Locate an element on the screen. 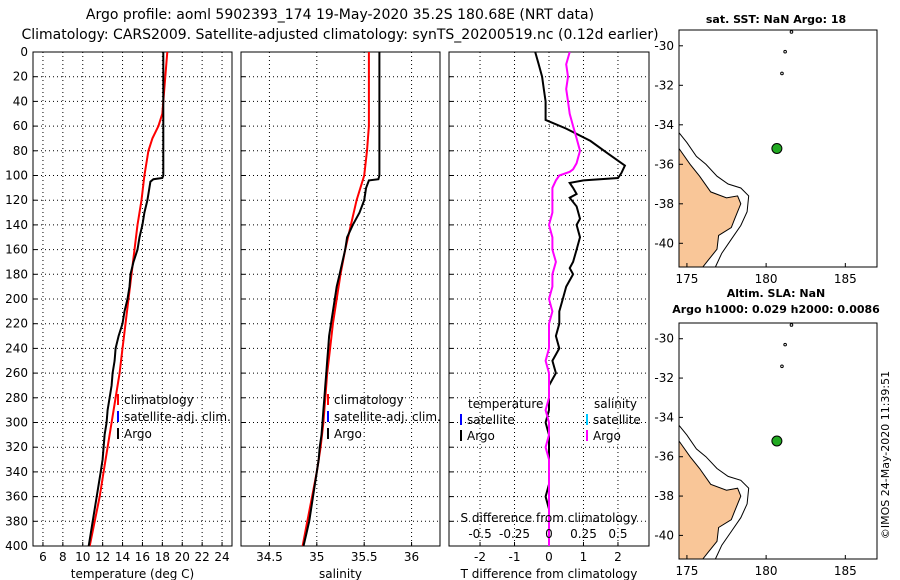  x-tick-label: 22 is located at coordinates (202, 557).